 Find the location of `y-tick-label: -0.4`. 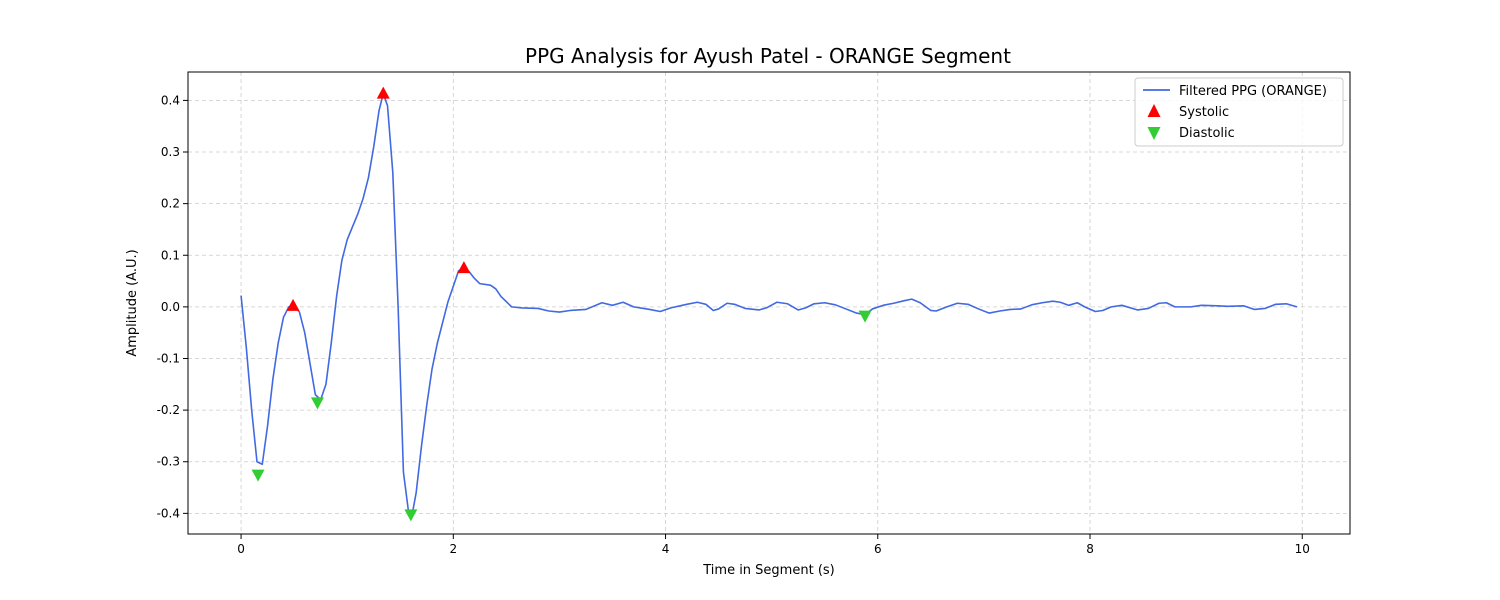

y-tick-label: -0.4 is located at coordinates (168, 513).